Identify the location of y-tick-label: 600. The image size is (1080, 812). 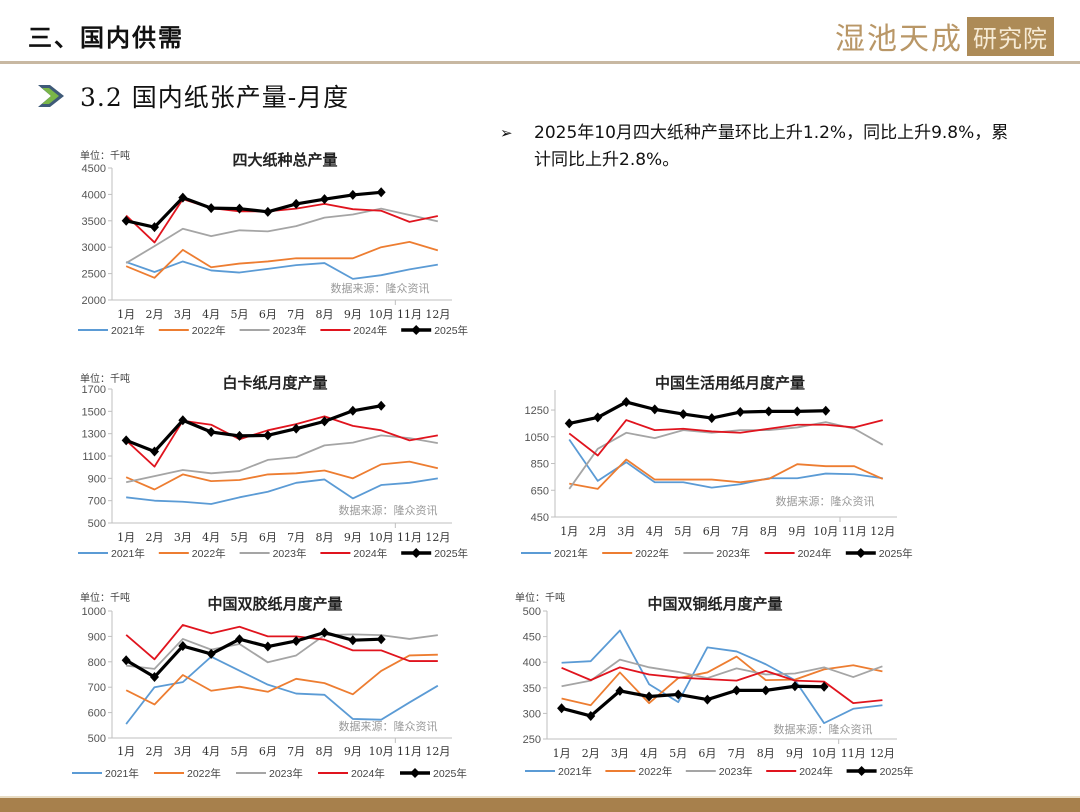
(97, 714).